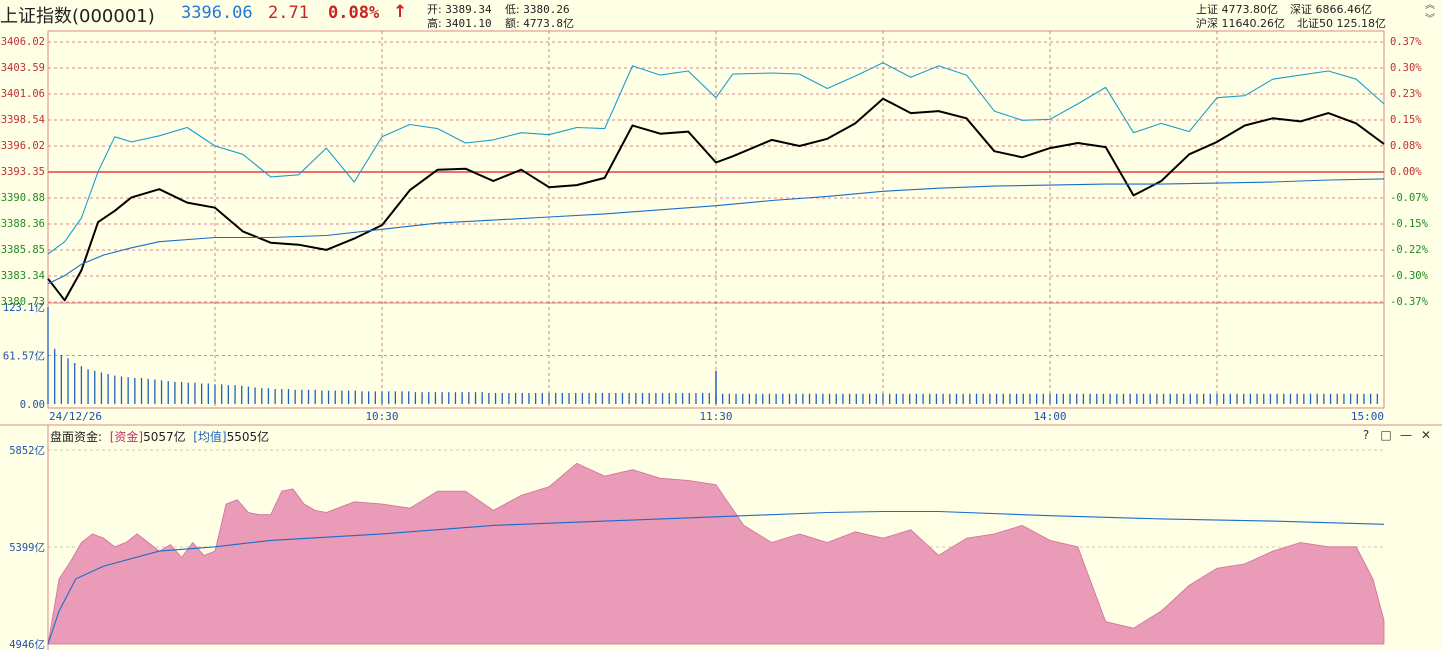  I want to click on fund-y-axis: 5852亿 5399亿 4946亿, so click(27, 547).